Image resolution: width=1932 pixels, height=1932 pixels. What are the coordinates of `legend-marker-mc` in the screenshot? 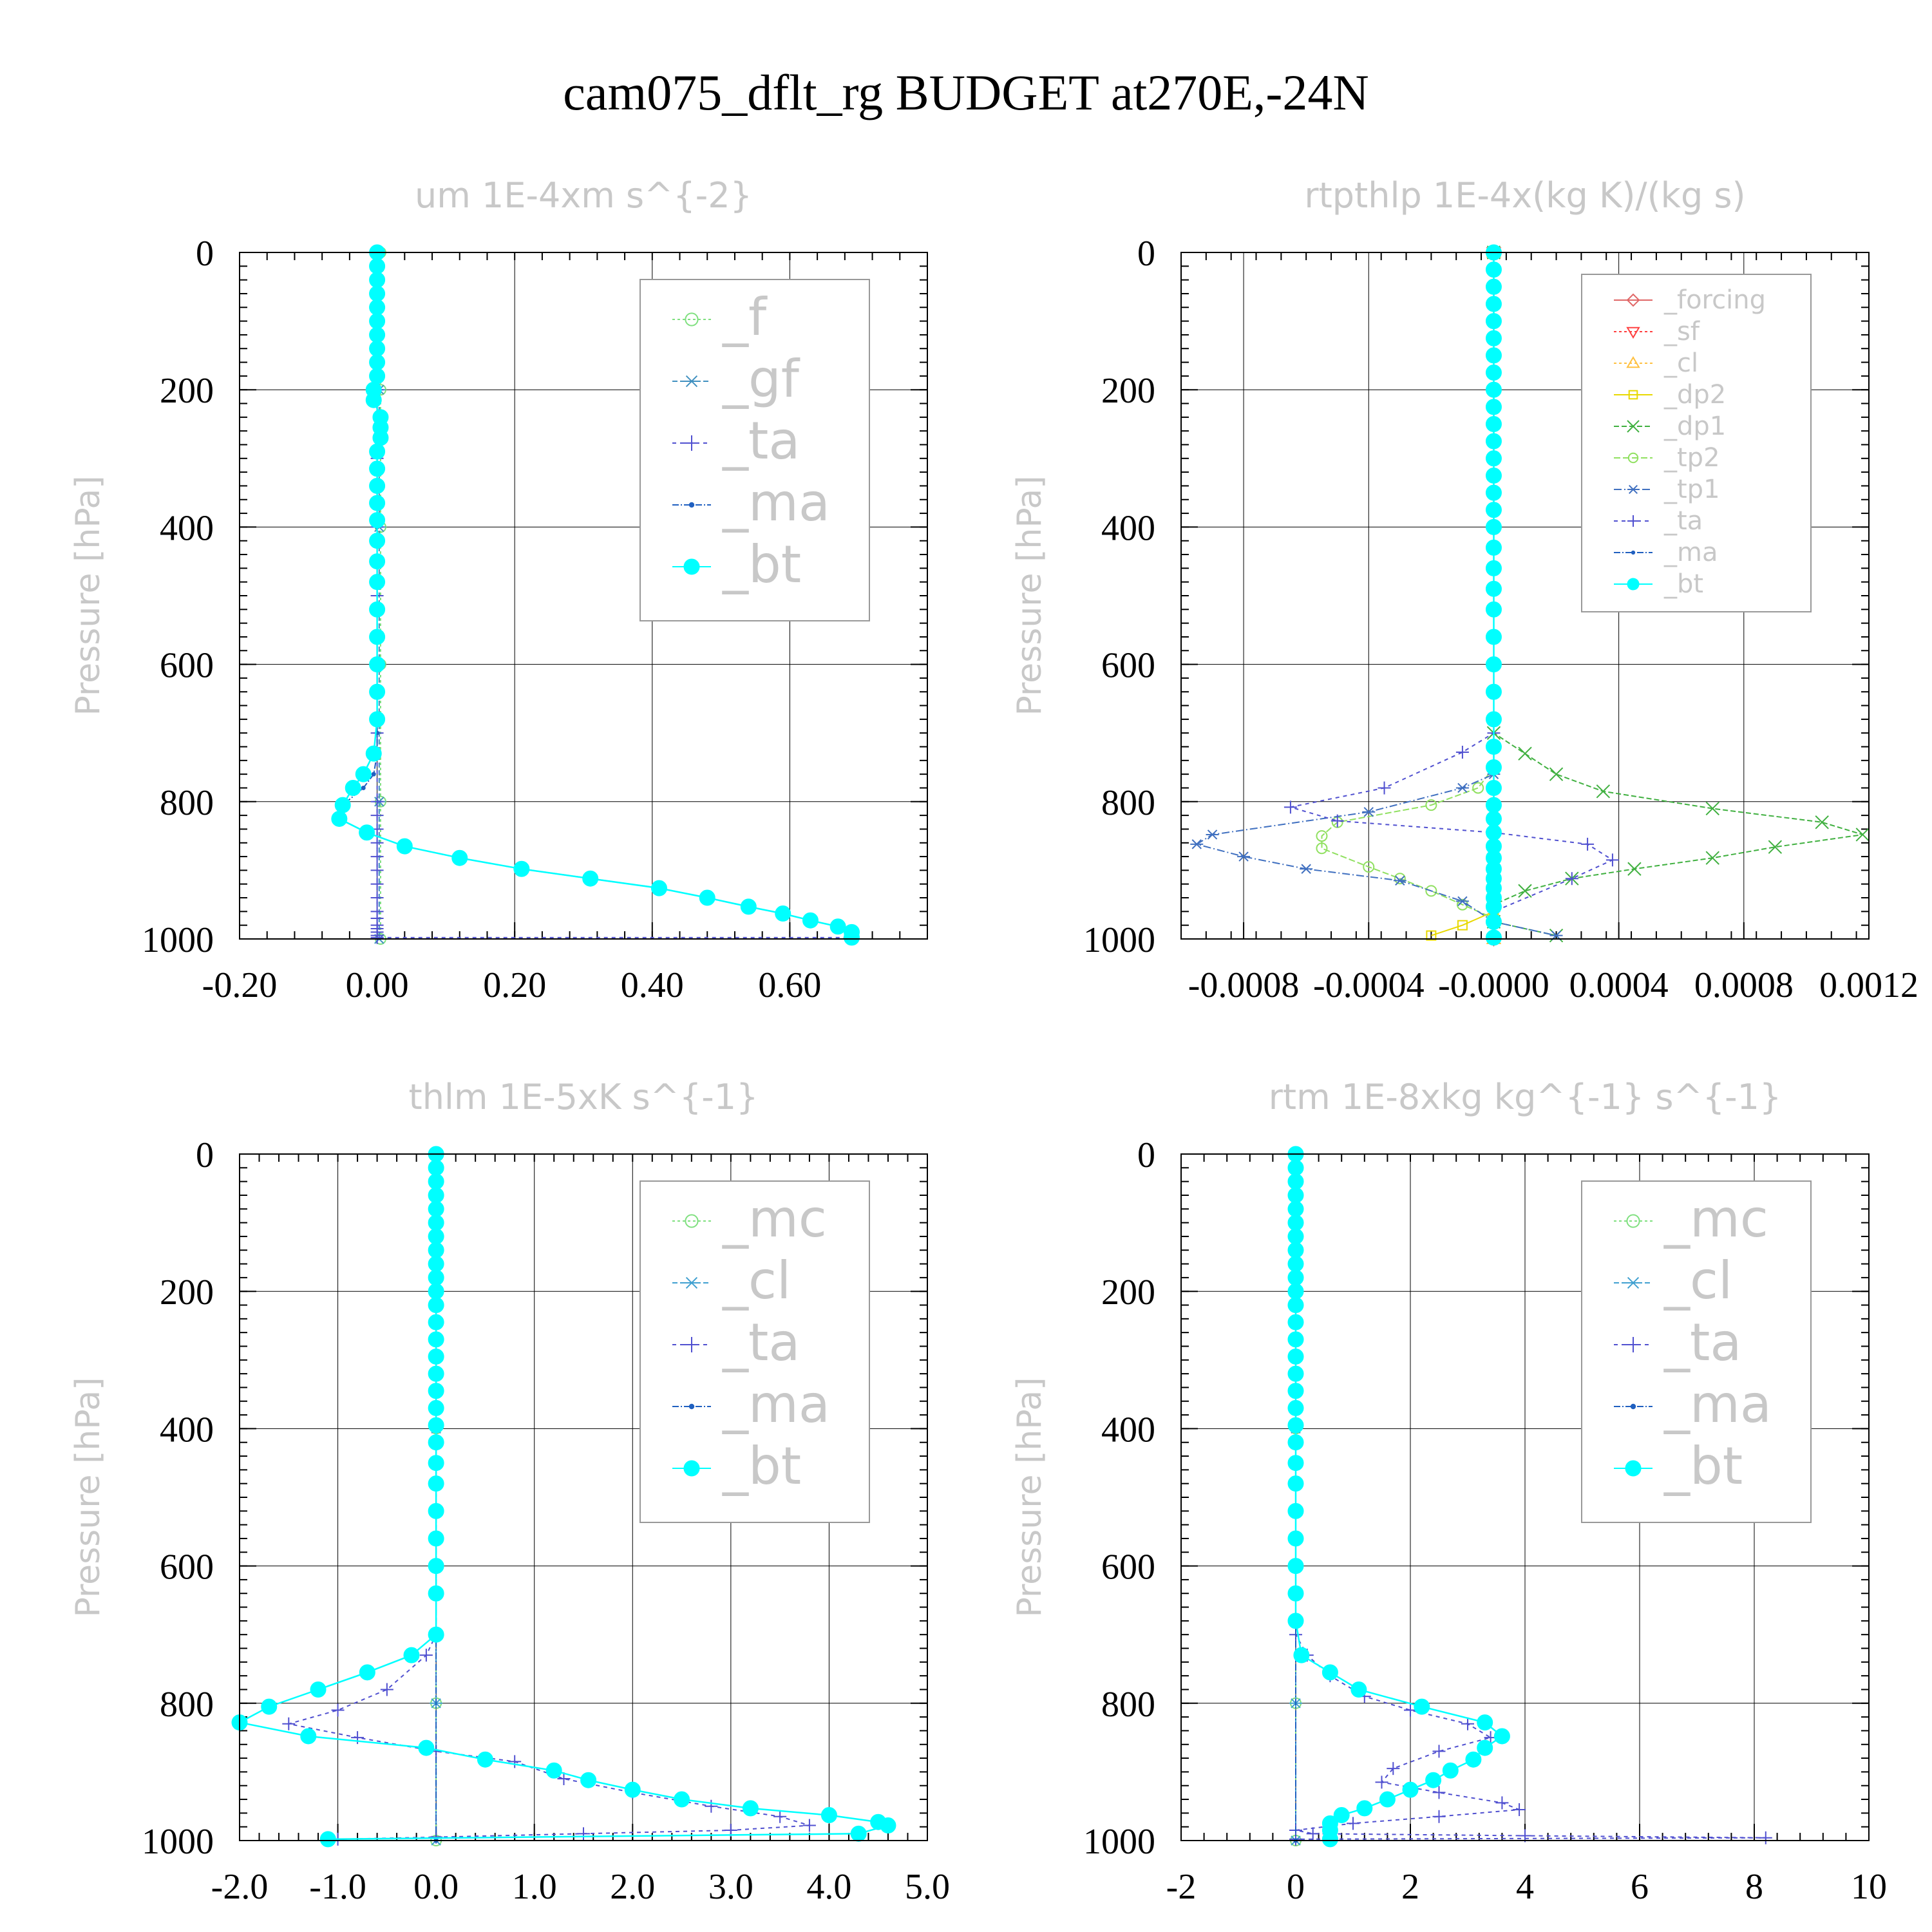 It's located at (692, 1221).